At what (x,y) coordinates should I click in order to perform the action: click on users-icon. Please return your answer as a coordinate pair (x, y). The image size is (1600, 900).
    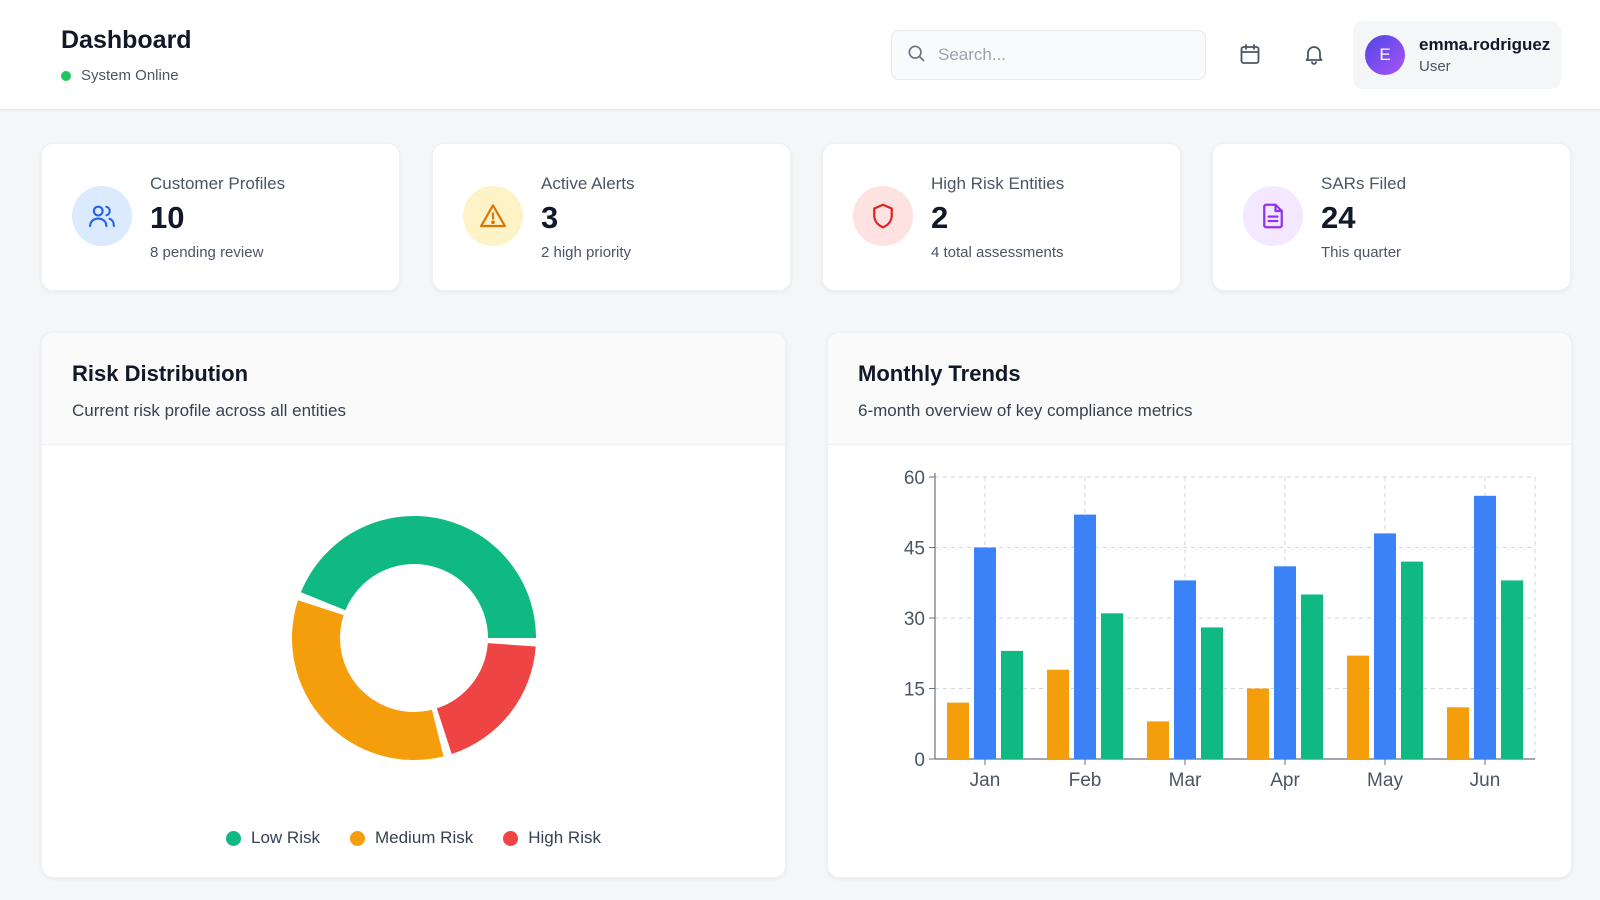
    Looking at the image, I should click on (102, 216).